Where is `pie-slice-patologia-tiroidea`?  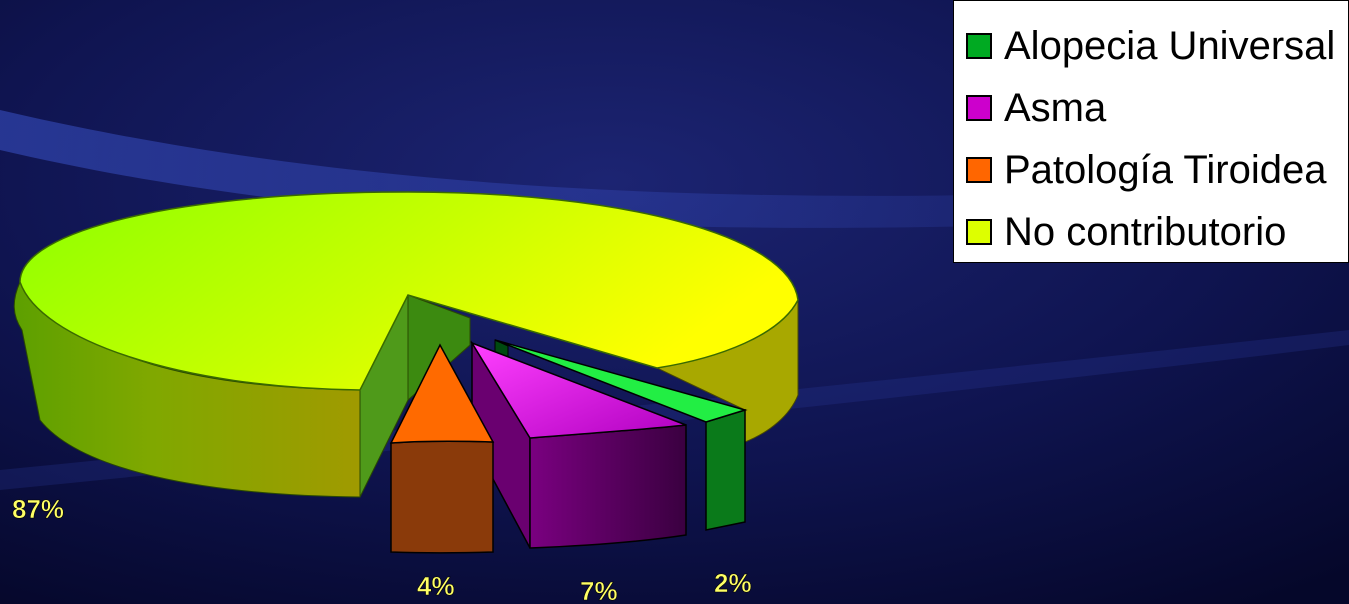 pie-slice-patologia-tiroidea is located at coordinates (442, 393).